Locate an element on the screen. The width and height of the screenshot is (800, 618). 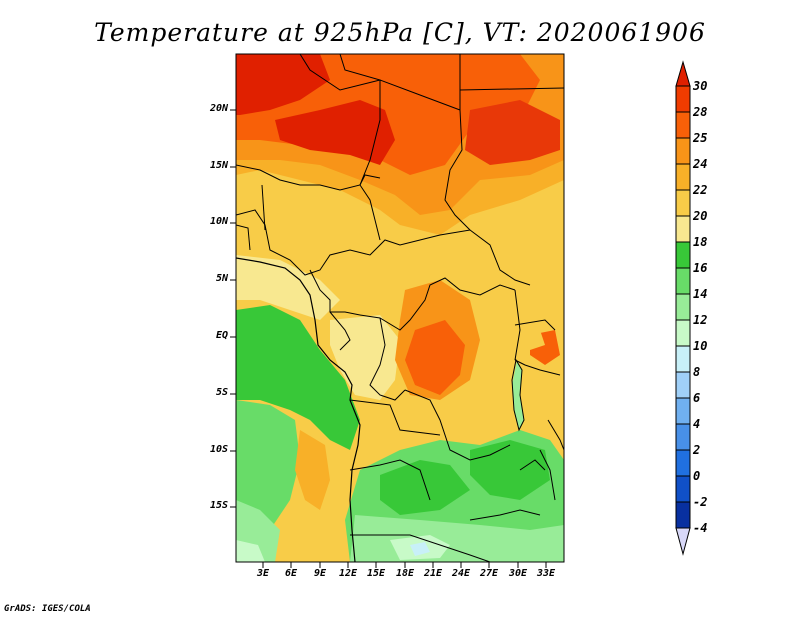
lat-label-10n: 10N is located at coordinates (218, 221).